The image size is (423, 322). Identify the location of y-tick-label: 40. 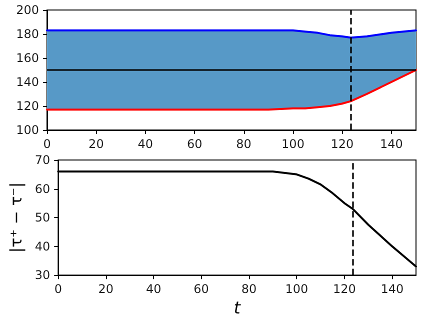
(42, 246).